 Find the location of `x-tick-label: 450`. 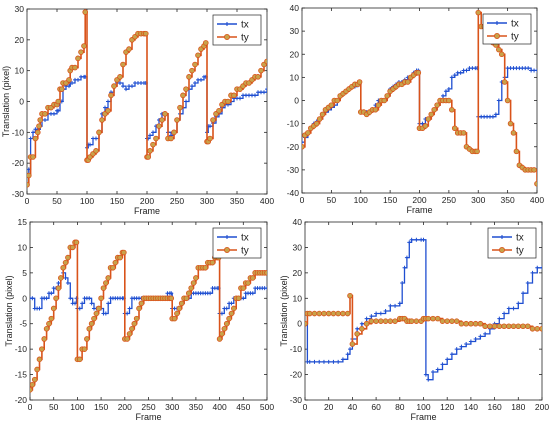

x-tick-label: 450 is located at coordinates (243, 407).